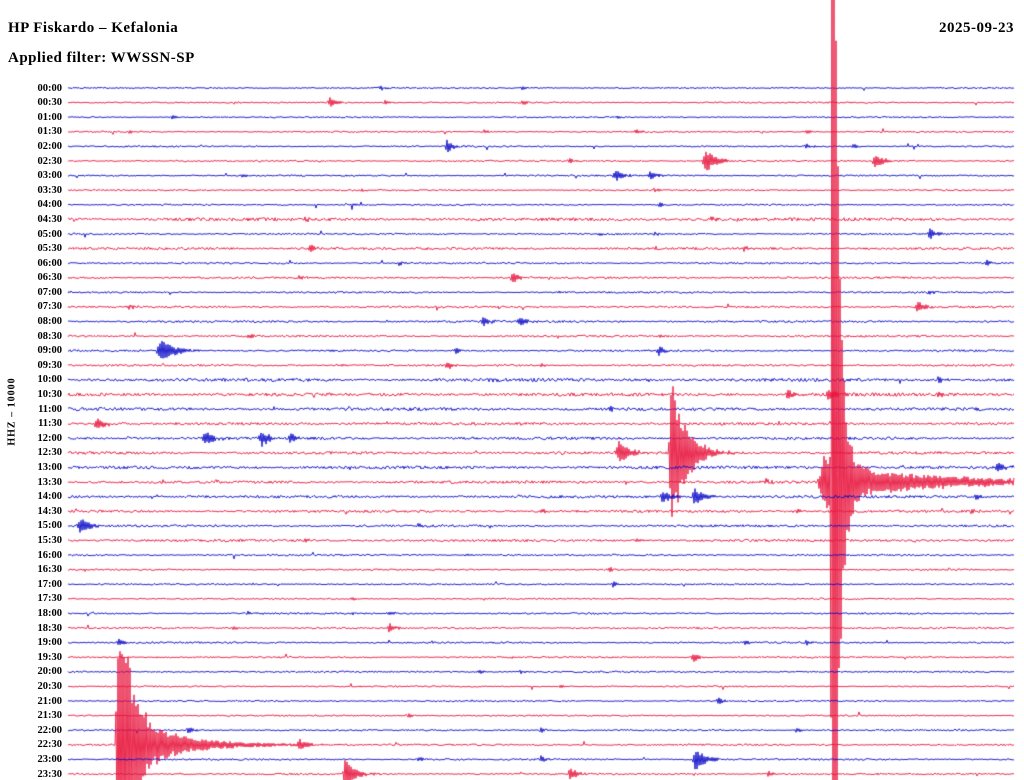 The width and height of the screenshot is (1024, 780). Describe the element at coordinates (50, 467) in the screenshot. I see `trace-time-label: 13:00` at that location.